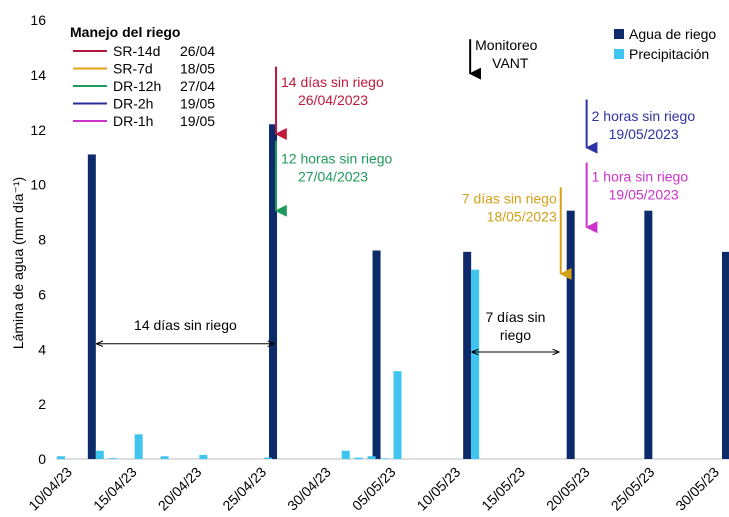 The width and height of the screenshot is (729, 517). Describe the element at coordinates (180, 489) in the screenshot. I see `x-tick-label: 20/04/23` at that location.